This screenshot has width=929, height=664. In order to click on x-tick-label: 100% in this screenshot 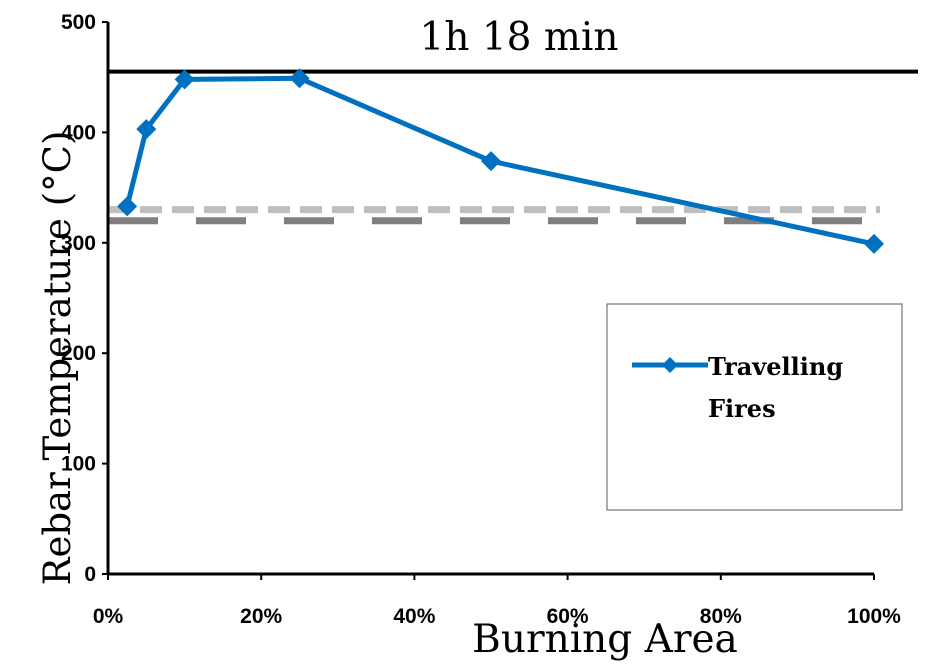, I will do `click(874, 616)`.